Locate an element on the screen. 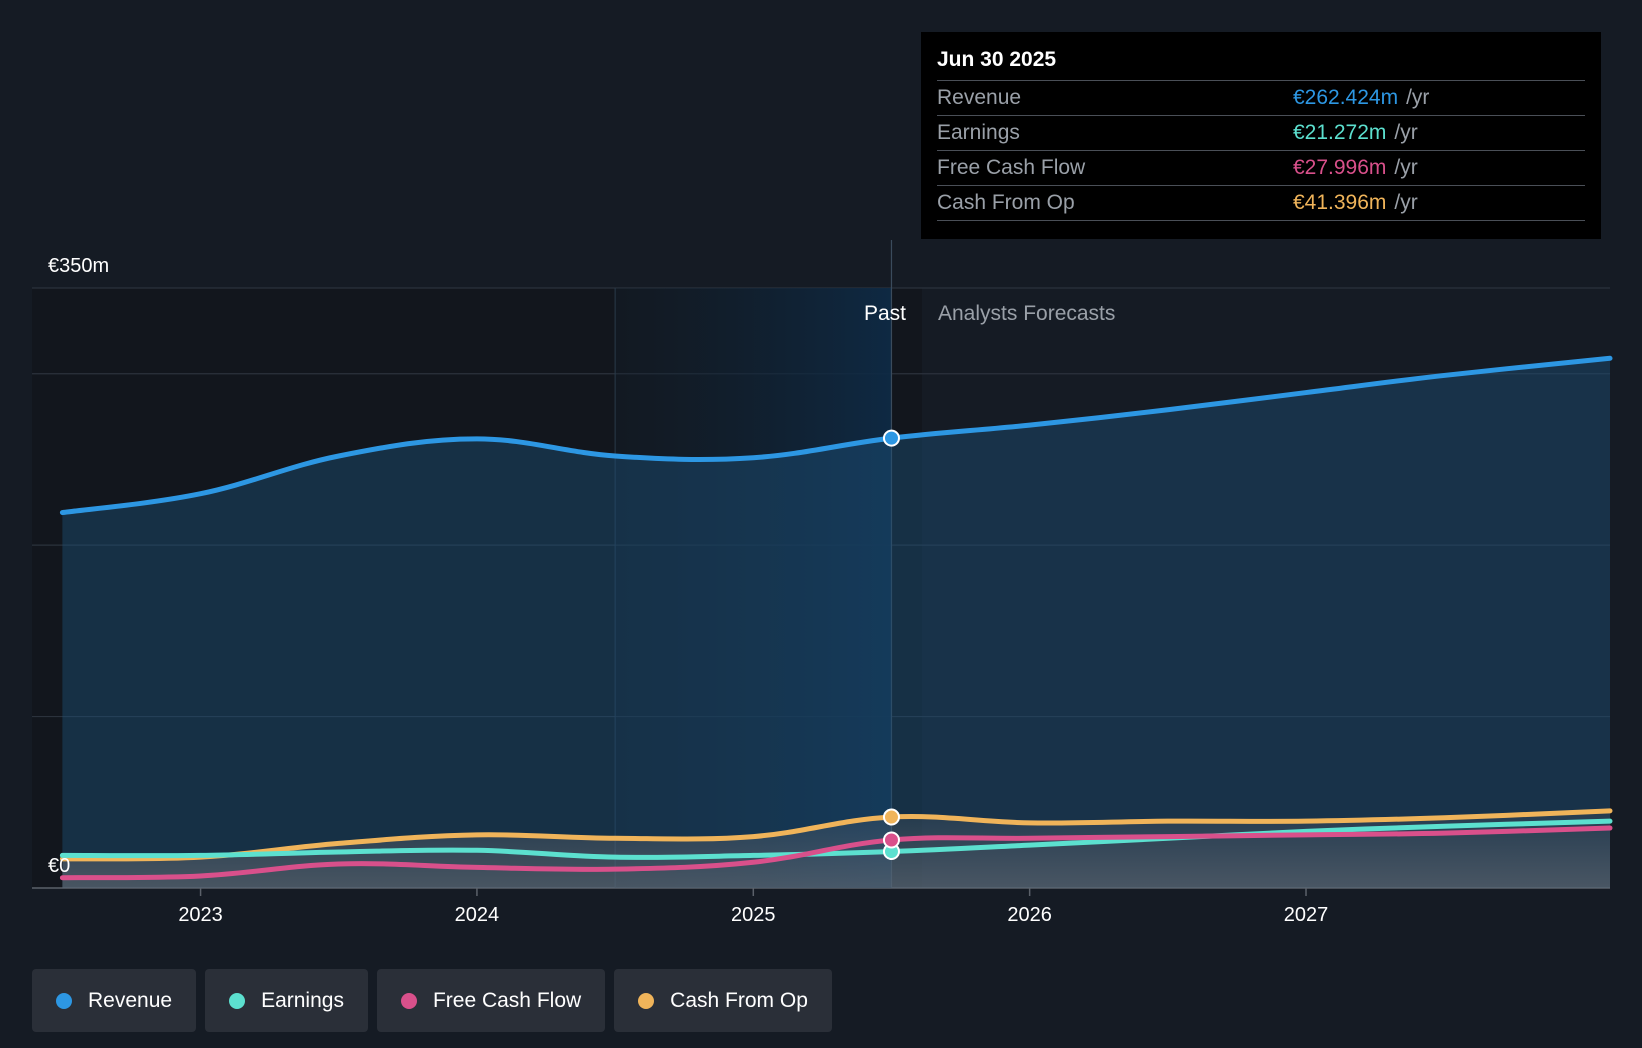 This screenshot has width=1642, height=1048. legend-item-earnings: Earnings is located at coordinates (286, 1000).